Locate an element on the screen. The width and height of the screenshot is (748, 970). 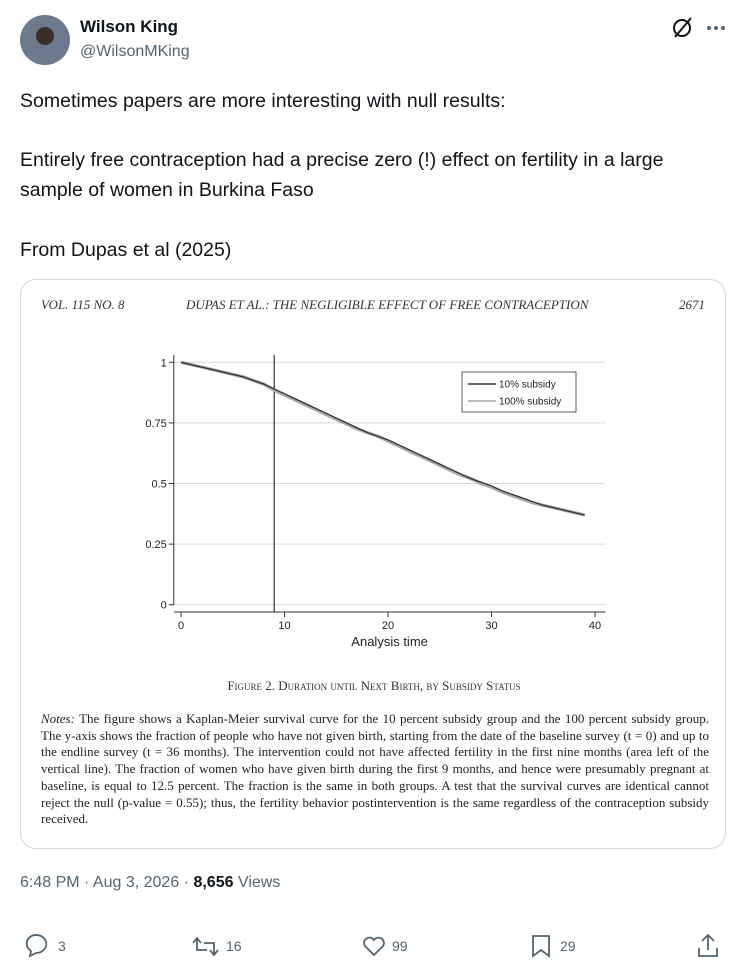
y-tick-label: 0.25 is located at coordinates (155, 545).